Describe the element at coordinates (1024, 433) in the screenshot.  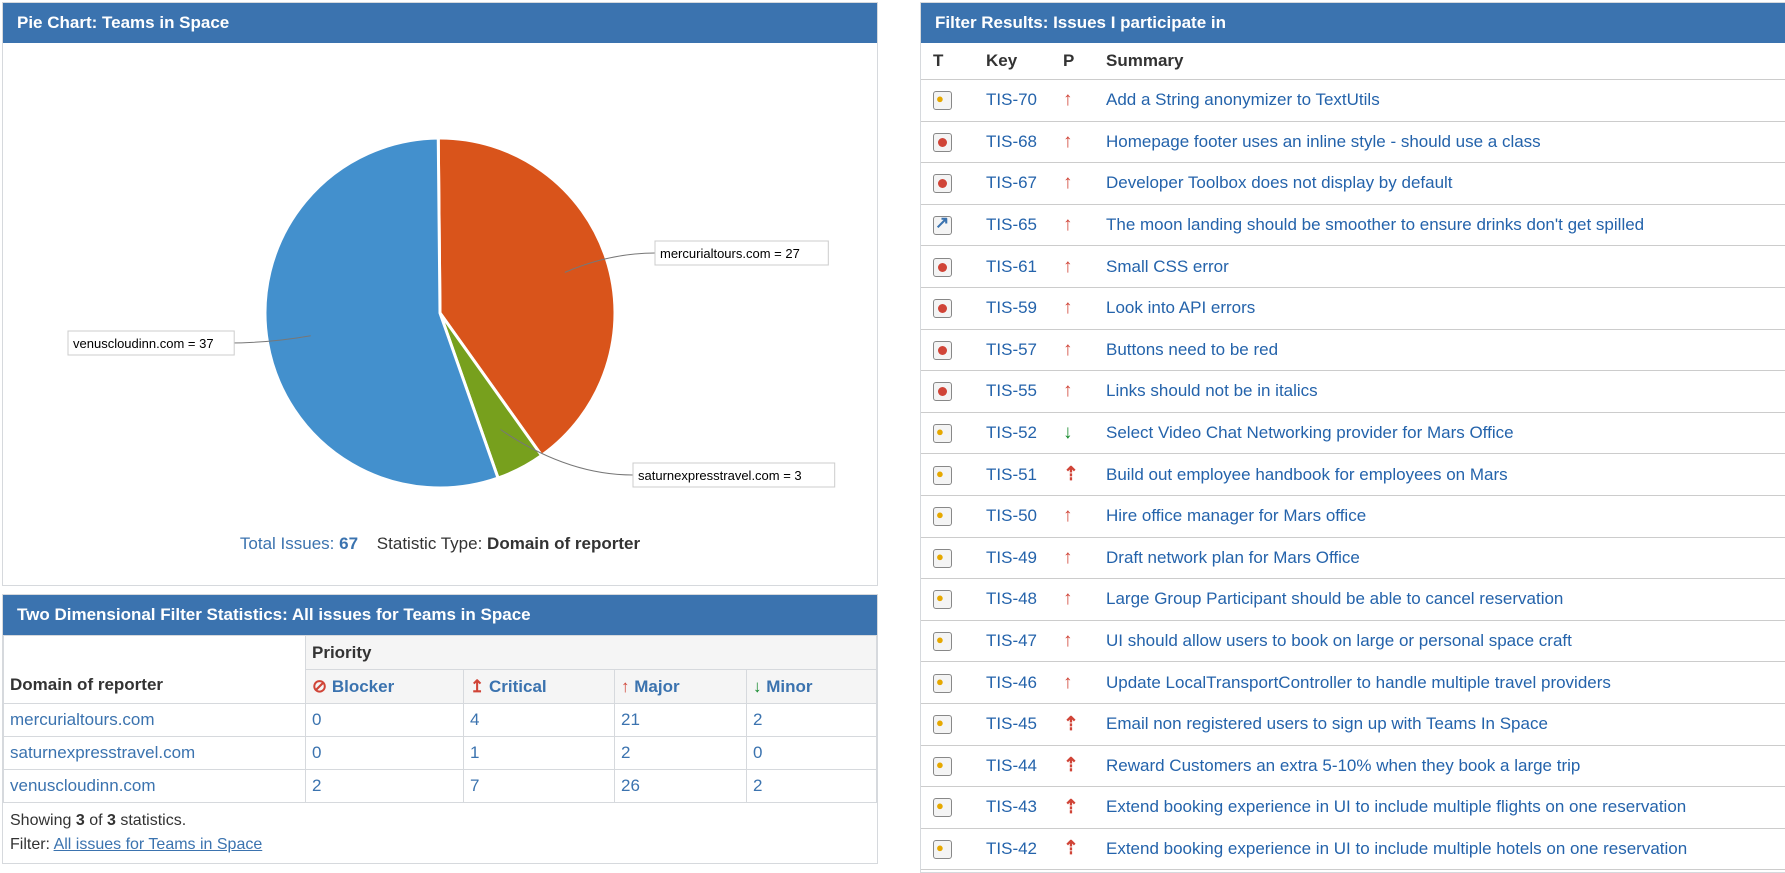
I see `issue-key-link: TIS-52` at that location.